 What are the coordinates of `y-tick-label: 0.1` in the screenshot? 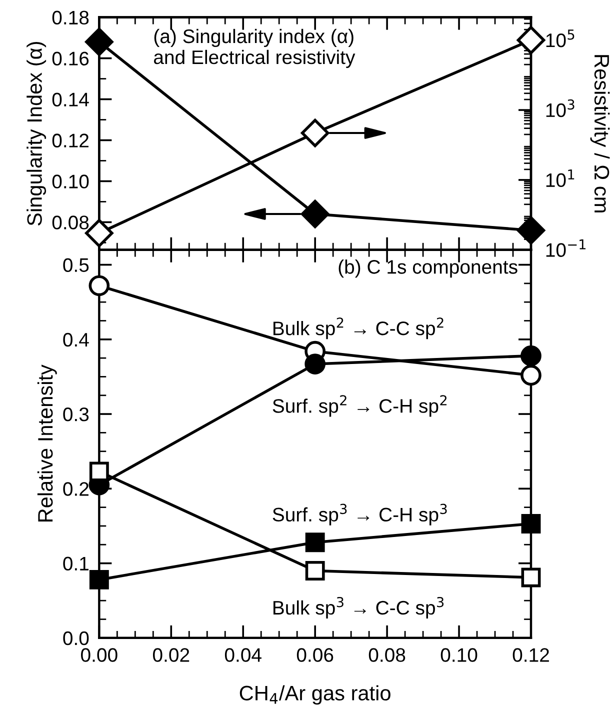 It's located at (76, 563).